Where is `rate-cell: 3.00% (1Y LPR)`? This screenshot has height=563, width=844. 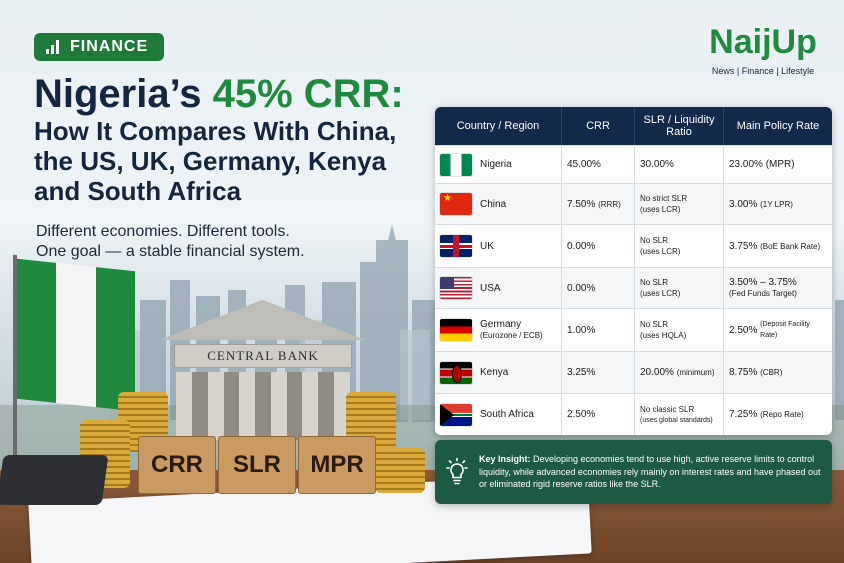 rate-cell: 3.00% (1Y LPR) is located at coordinates (778, 204).